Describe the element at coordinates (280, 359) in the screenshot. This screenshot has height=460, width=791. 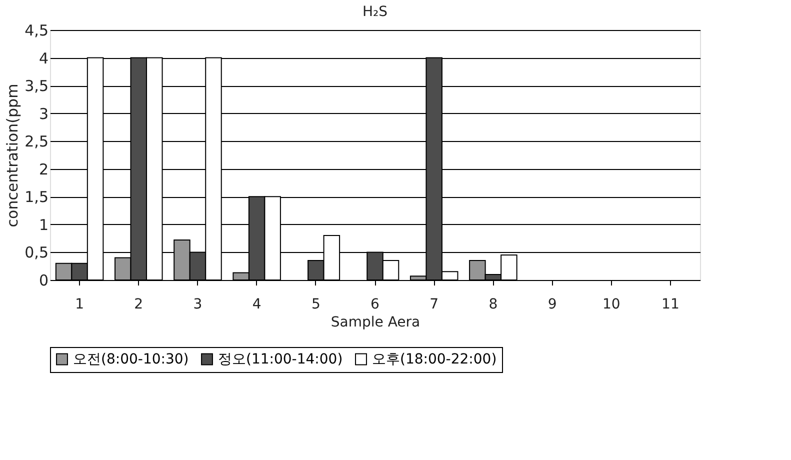
I see `legend-label: 정오(11:00-14:00)` at that location.